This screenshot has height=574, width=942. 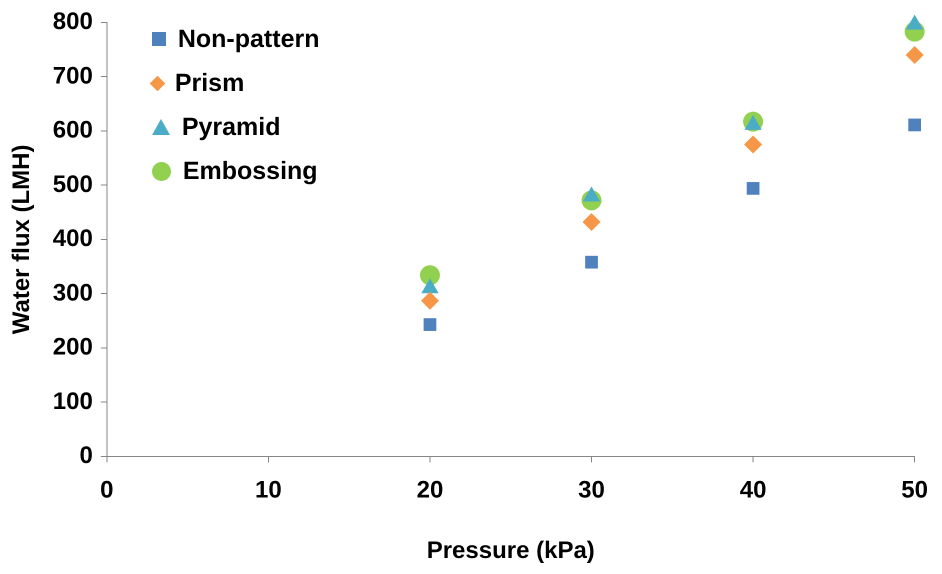 I want to click on y-tick-label: 0, so click(x=86, y=456).